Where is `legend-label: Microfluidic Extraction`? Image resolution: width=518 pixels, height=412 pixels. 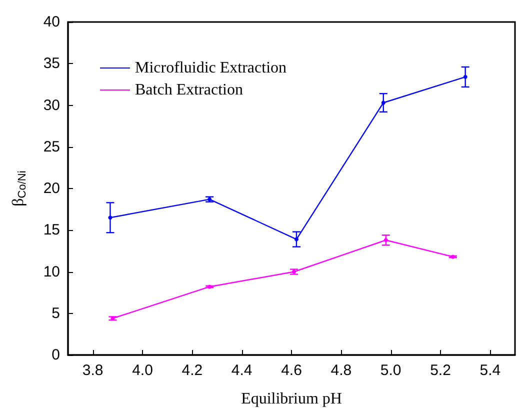
legend-label: Microfluidic Extraction is located at coordinates (211, 68).